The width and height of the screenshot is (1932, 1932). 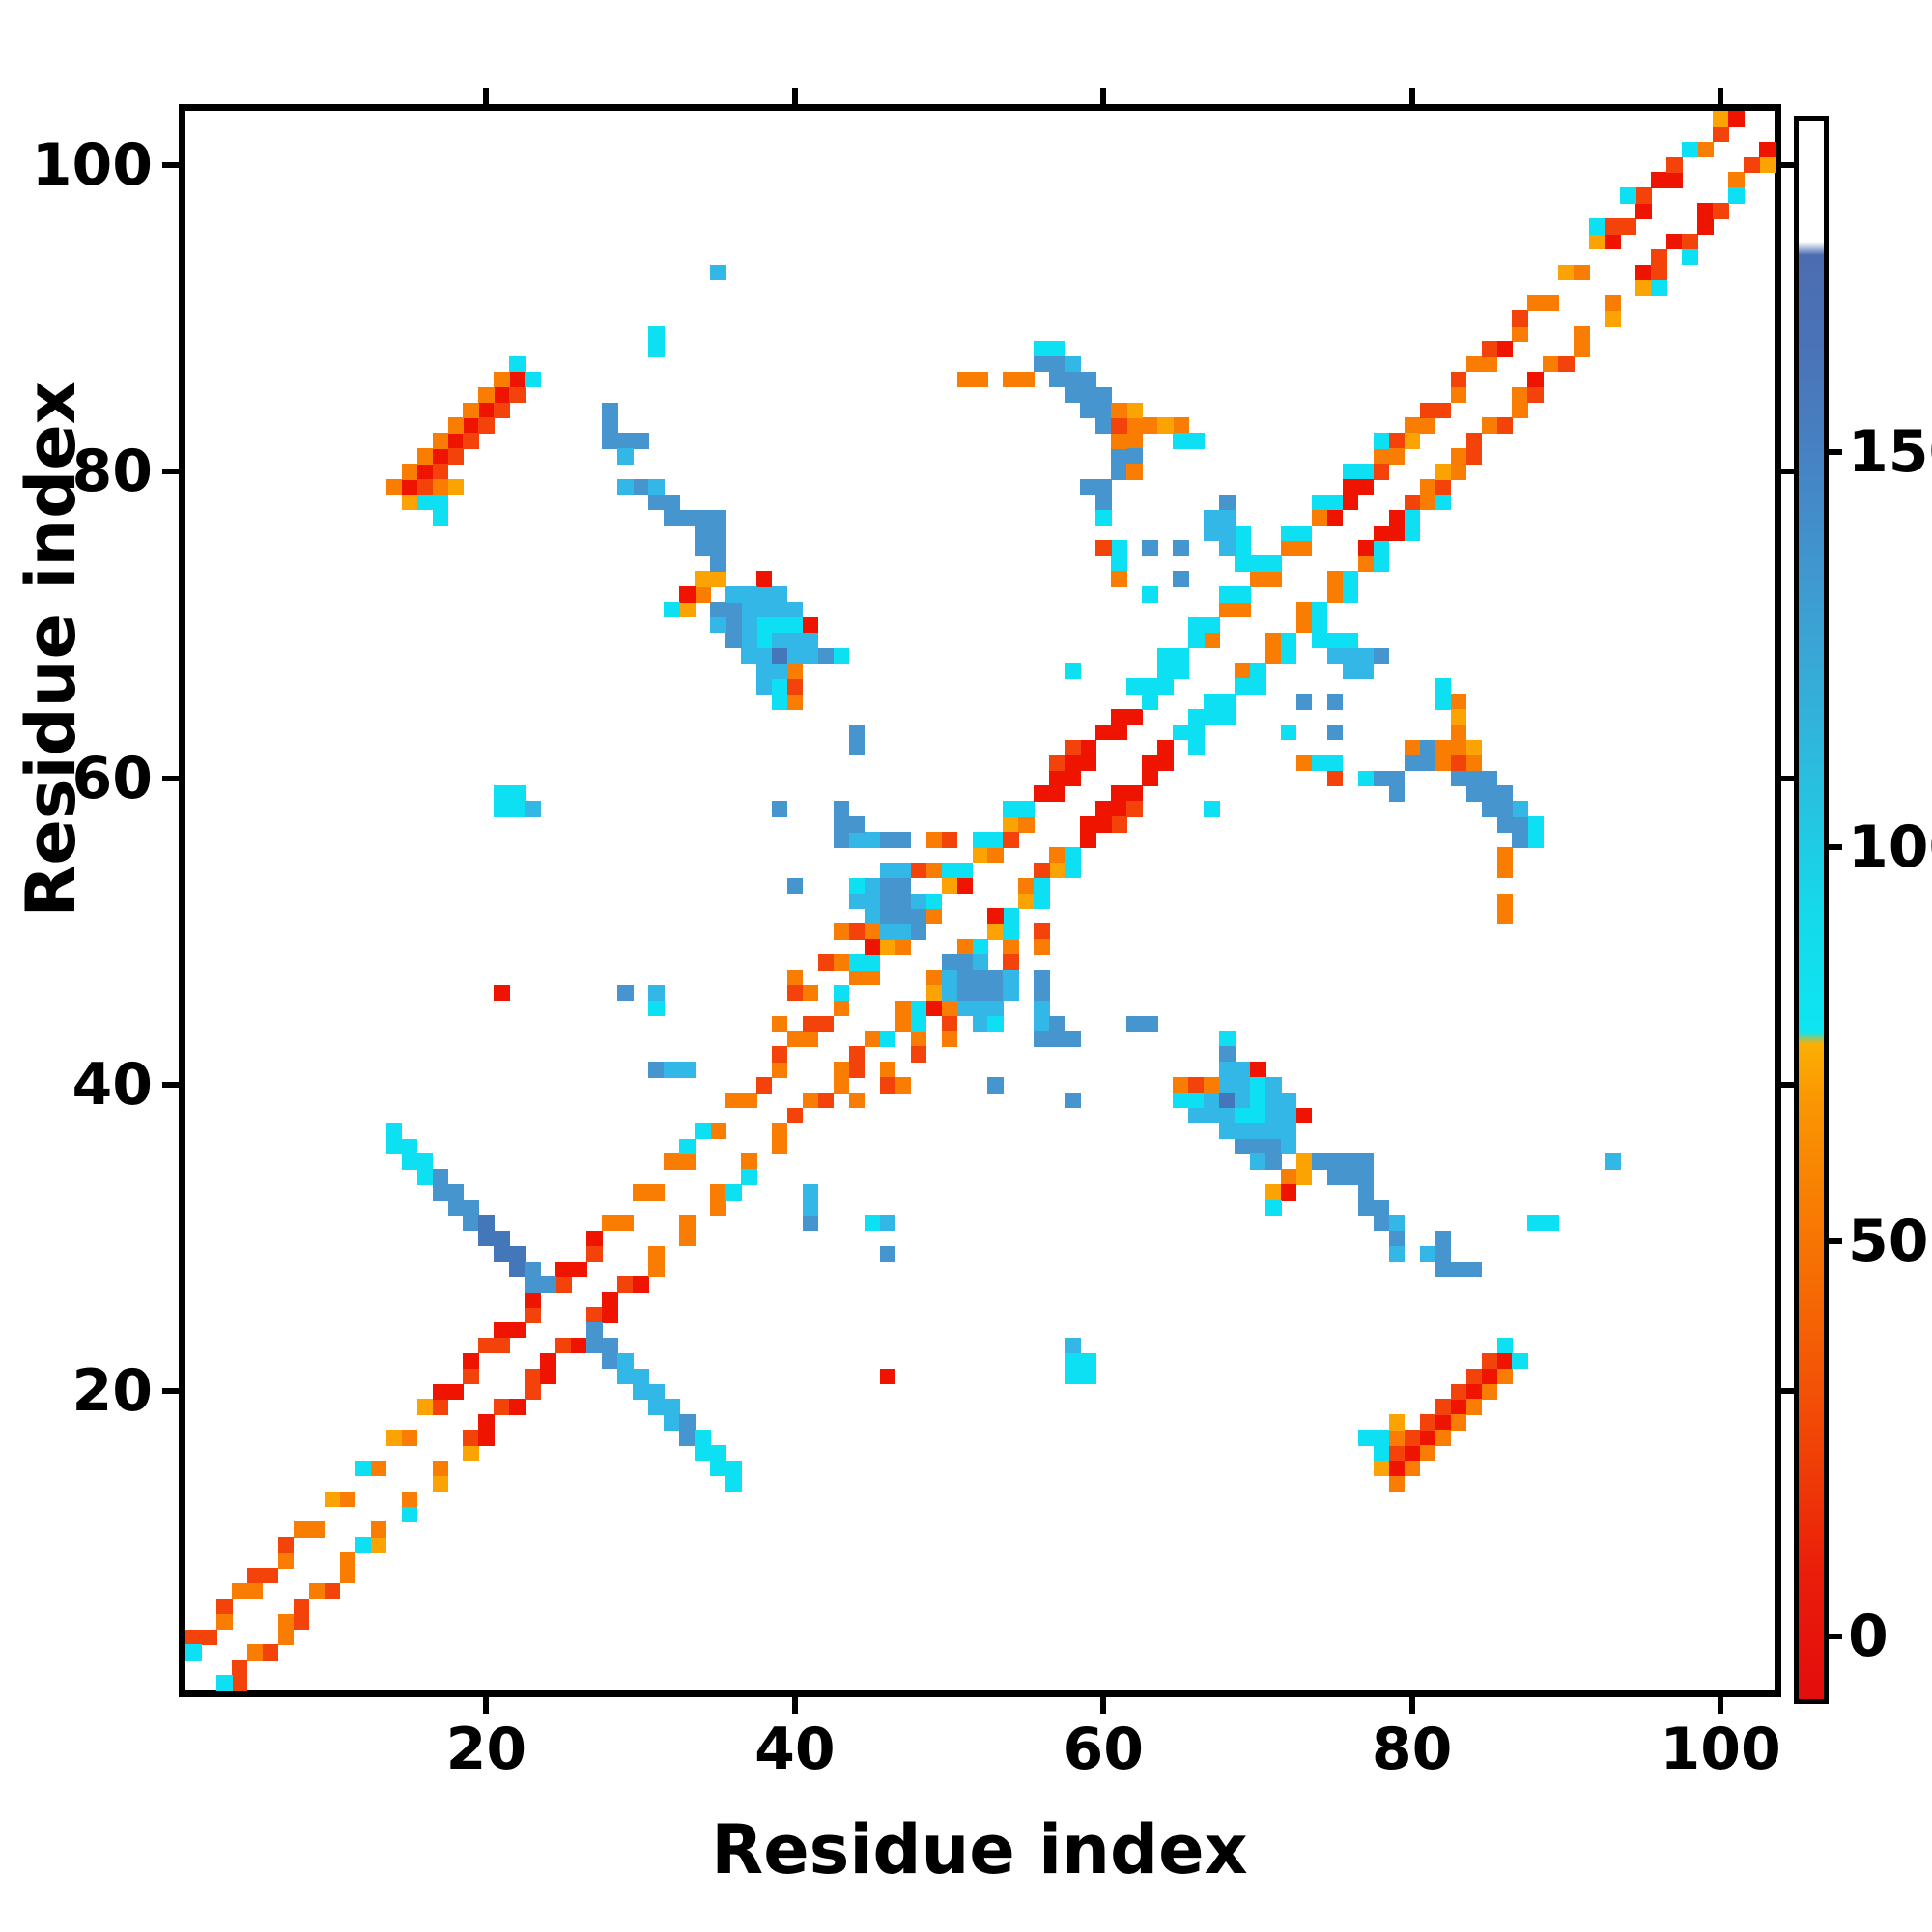 What do you see at coordinates (1835, 846) in the screenshot?
I see `colorbar-tick` at bounding box center [1835, 846].